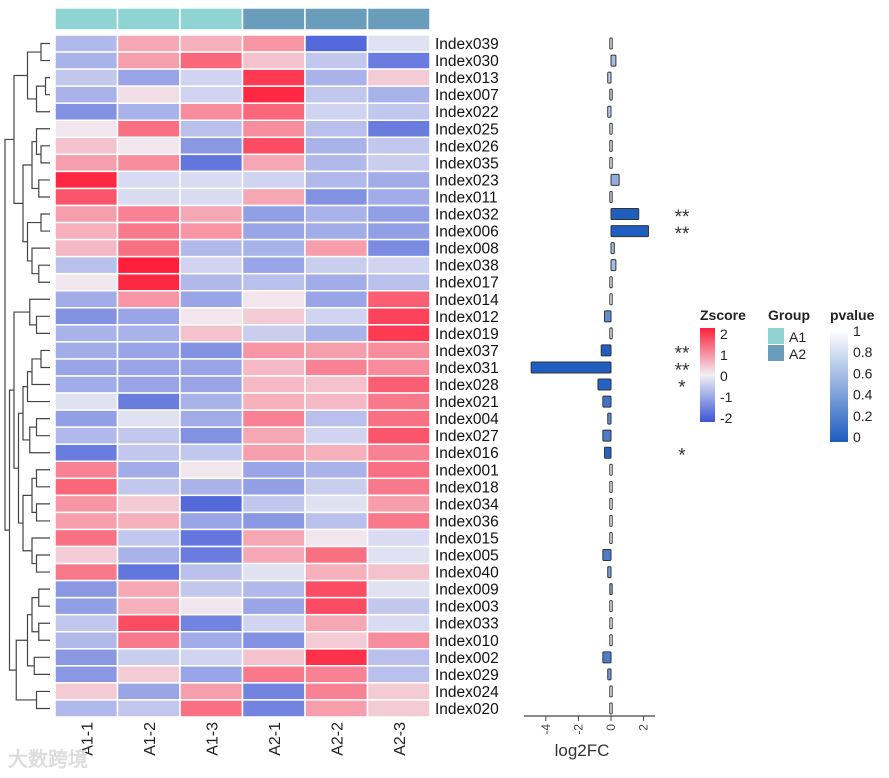  What do you see at coordinates (467, 317) in the screenshot?
I see `row-label: Index012` at bounding box center [467, 317].